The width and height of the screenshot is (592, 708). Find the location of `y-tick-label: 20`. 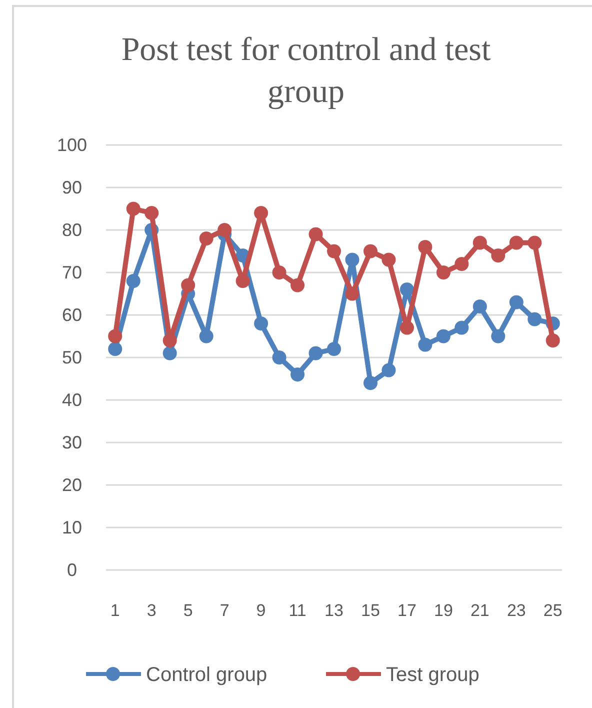

y-tick-label: 20 is located at coordinates (72, 485).